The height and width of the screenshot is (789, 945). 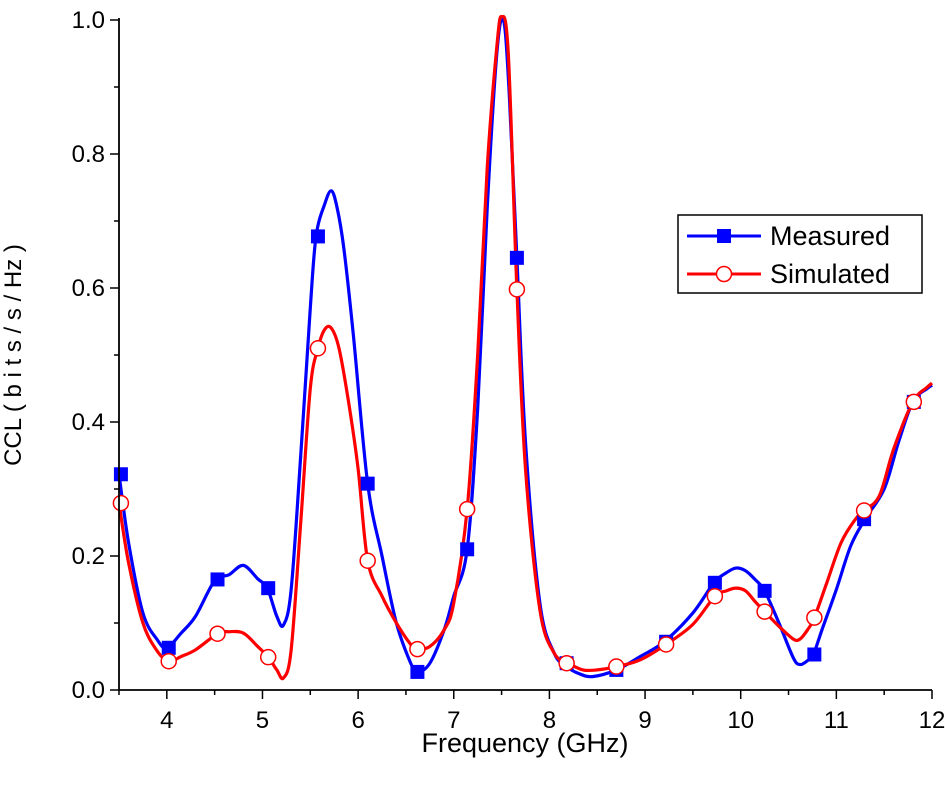 What do you see at coordinates (357, 720) in the screenshot?
I see `x-tick-label: 6` at bounding box center [357, 720].